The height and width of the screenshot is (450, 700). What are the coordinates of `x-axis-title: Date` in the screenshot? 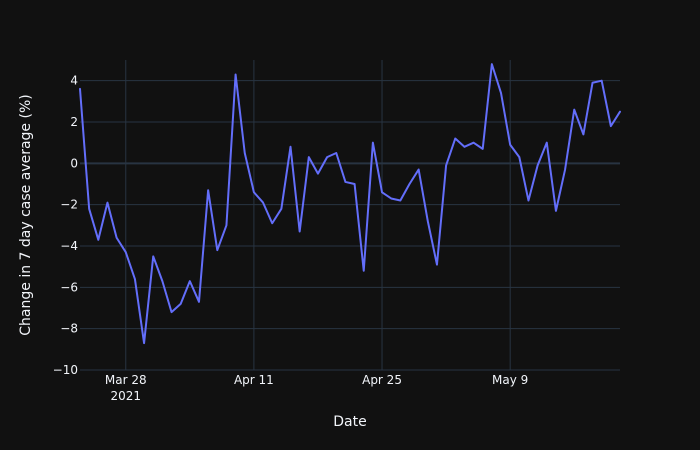 It's located at (349, 422).